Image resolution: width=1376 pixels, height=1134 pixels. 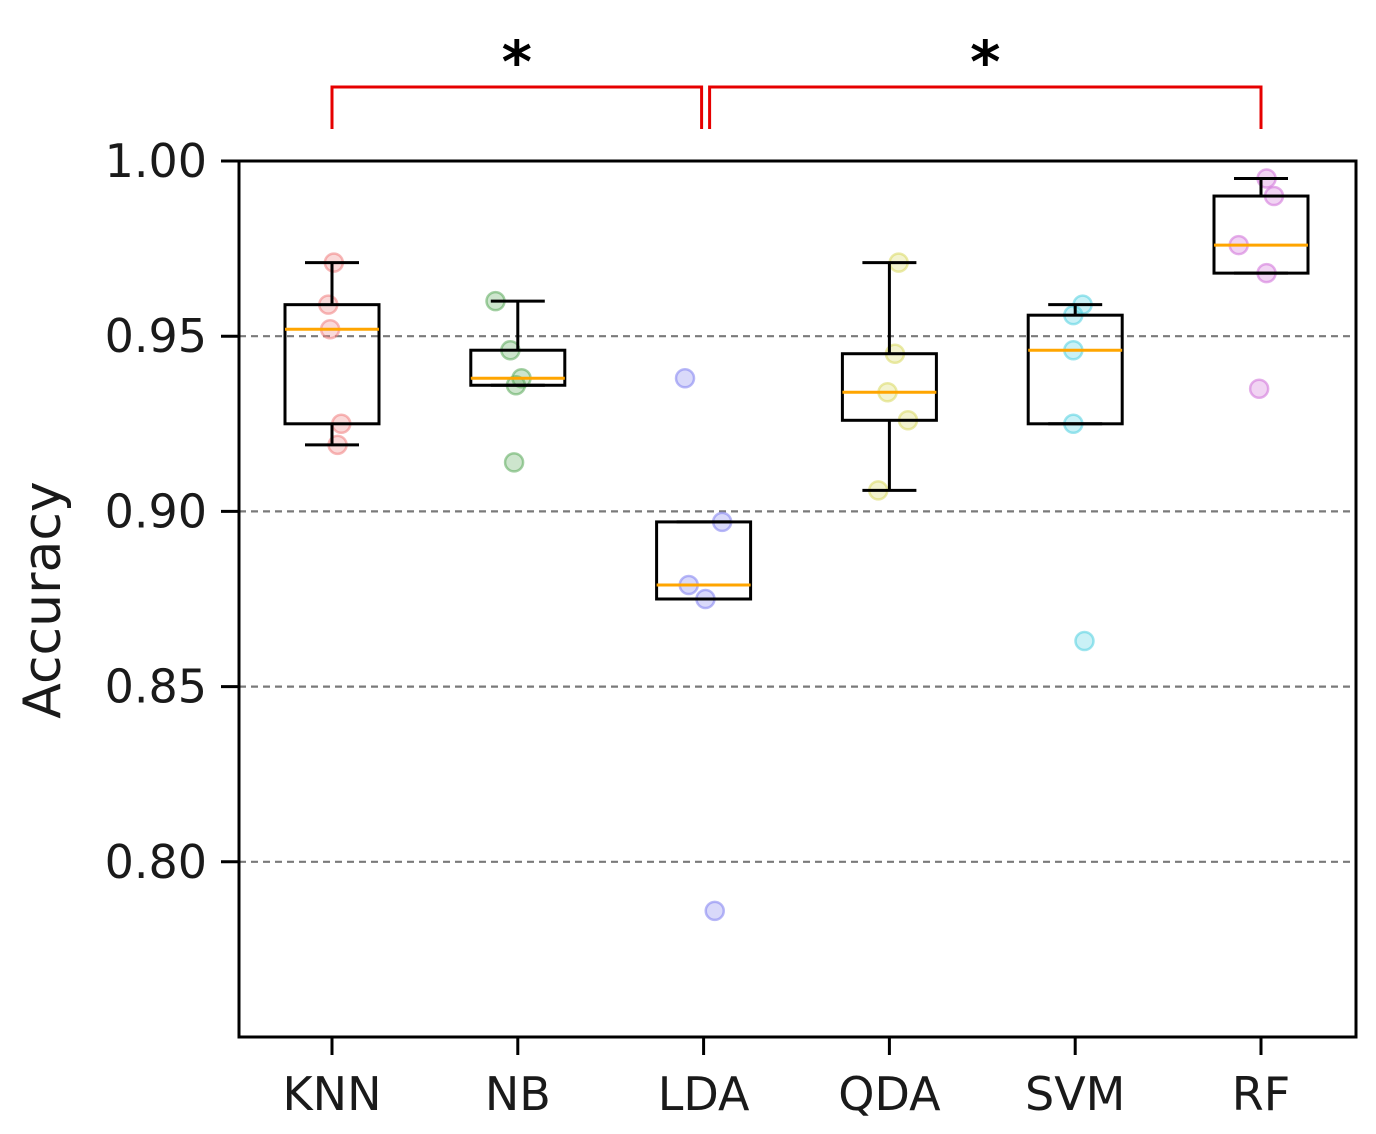 What do you see at coordinates (156, 687) in the screenshot?
I see `y-tick-label: 0.85` at bounding box center [156, 687].